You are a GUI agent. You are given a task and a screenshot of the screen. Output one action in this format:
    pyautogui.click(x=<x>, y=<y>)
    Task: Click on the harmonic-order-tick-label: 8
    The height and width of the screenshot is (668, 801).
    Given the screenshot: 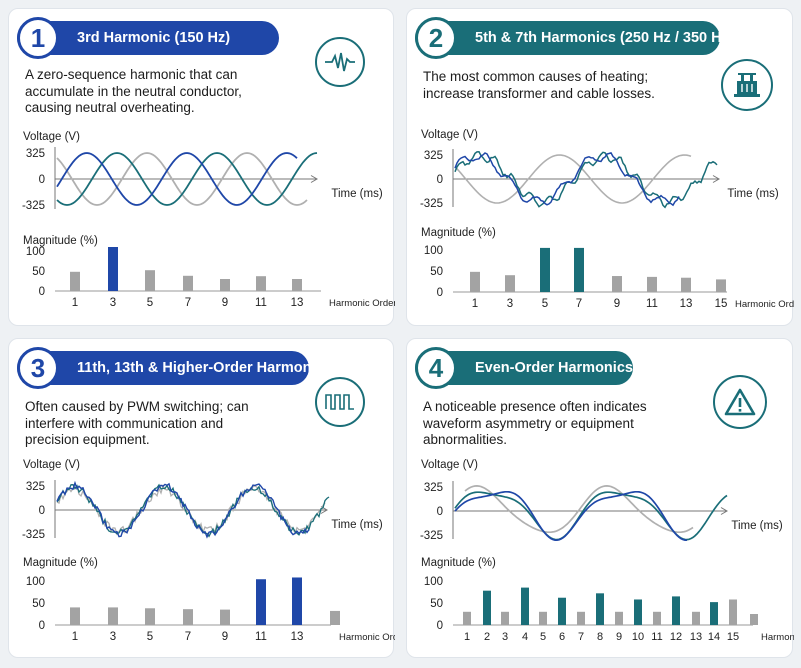 What is the action you would take?
    pyautogui.click(x=600, y=637)
    